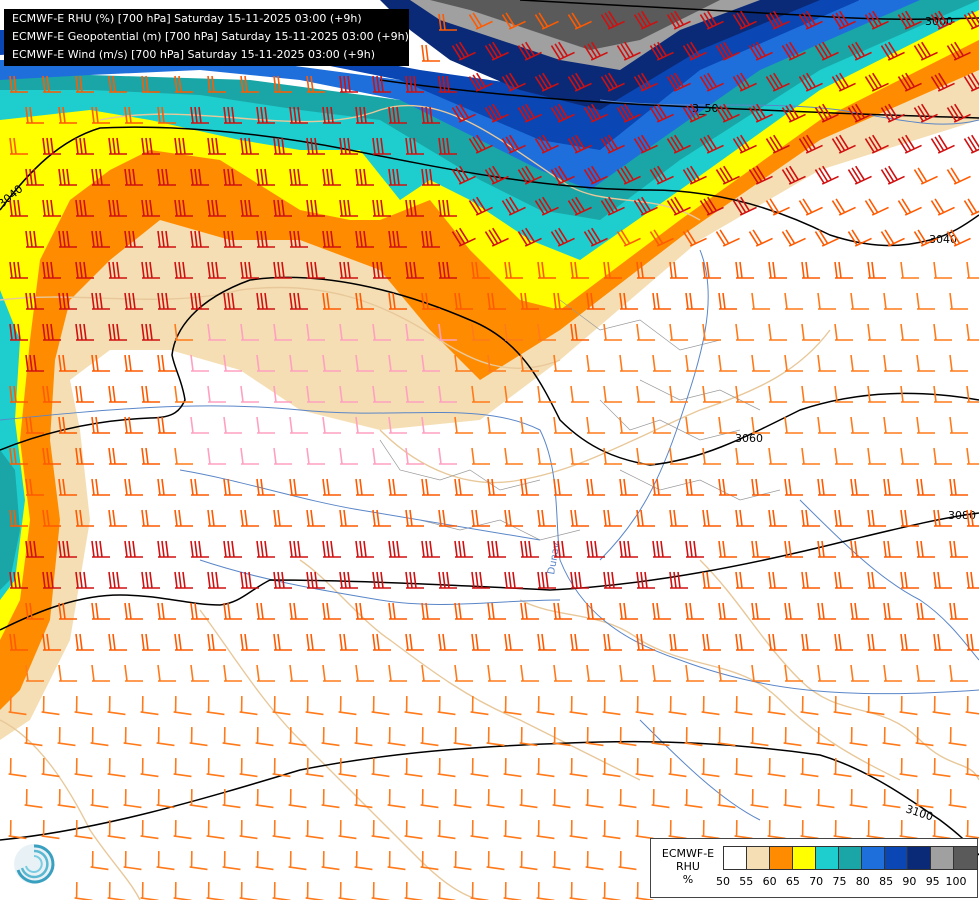 This screenshot has width=979, height=900. Describe the element at coordinates (839, 881) in the screenshot. I see `legend-tick-label: 75` at that location.